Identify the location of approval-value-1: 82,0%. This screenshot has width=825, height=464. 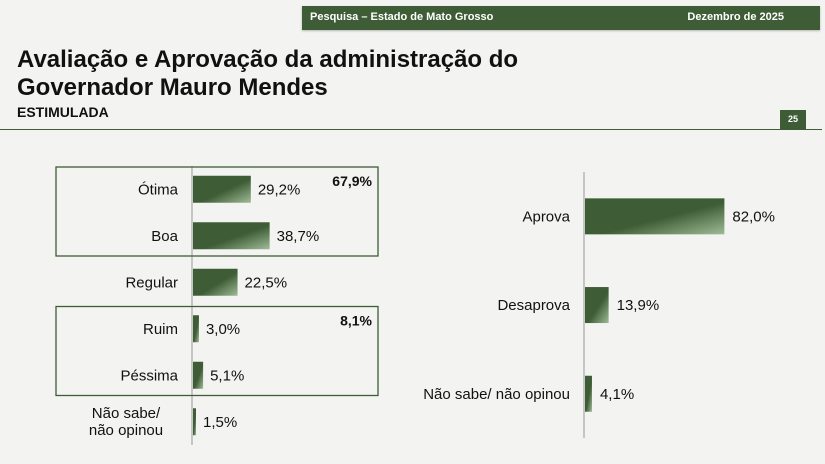
(753, 216).